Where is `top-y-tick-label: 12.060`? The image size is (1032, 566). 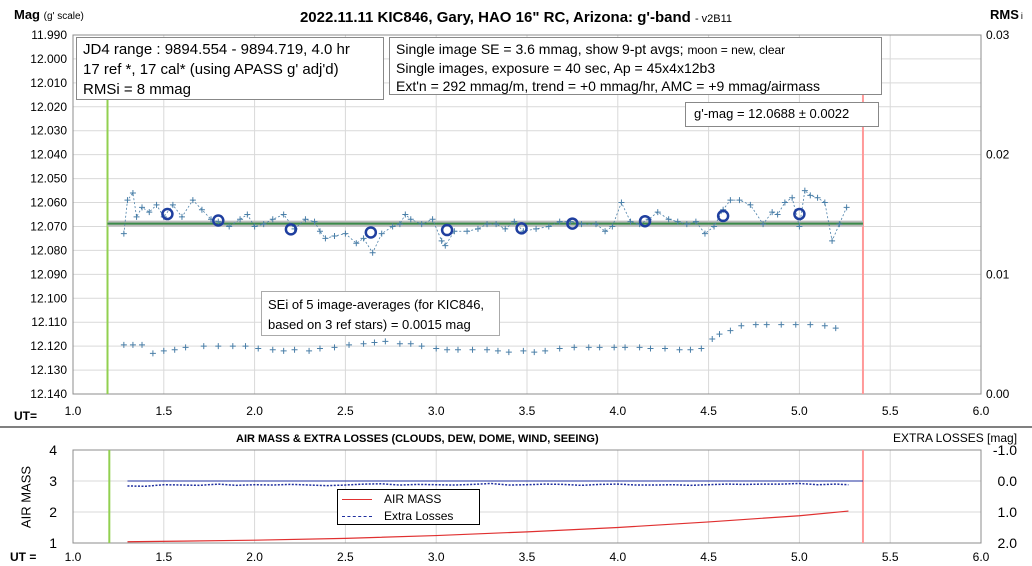
top-y-tick-label: 12.060 is located at coordinates (48, 203).